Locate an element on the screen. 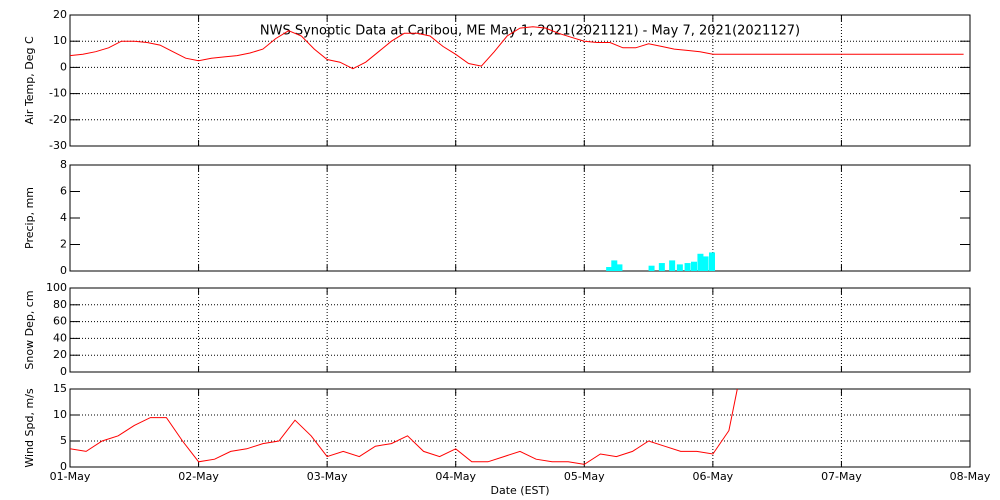 The image size is (1000, 500). y-tick-label: 100 is located at coordinates (56, 287).